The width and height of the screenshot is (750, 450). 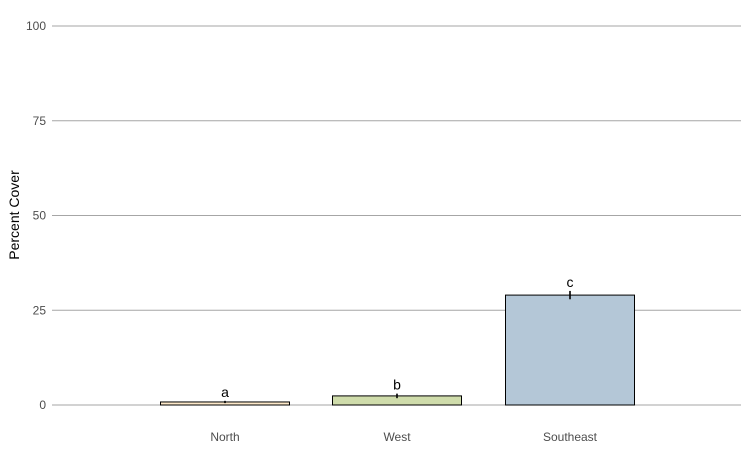 I want to click on x-tick-label-north: North, so click(x=224, y=437).